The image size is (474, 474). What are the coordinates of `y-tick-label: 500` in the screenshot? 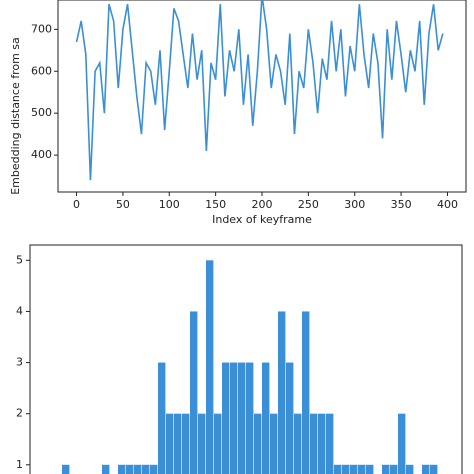 It's located at (41, 112).